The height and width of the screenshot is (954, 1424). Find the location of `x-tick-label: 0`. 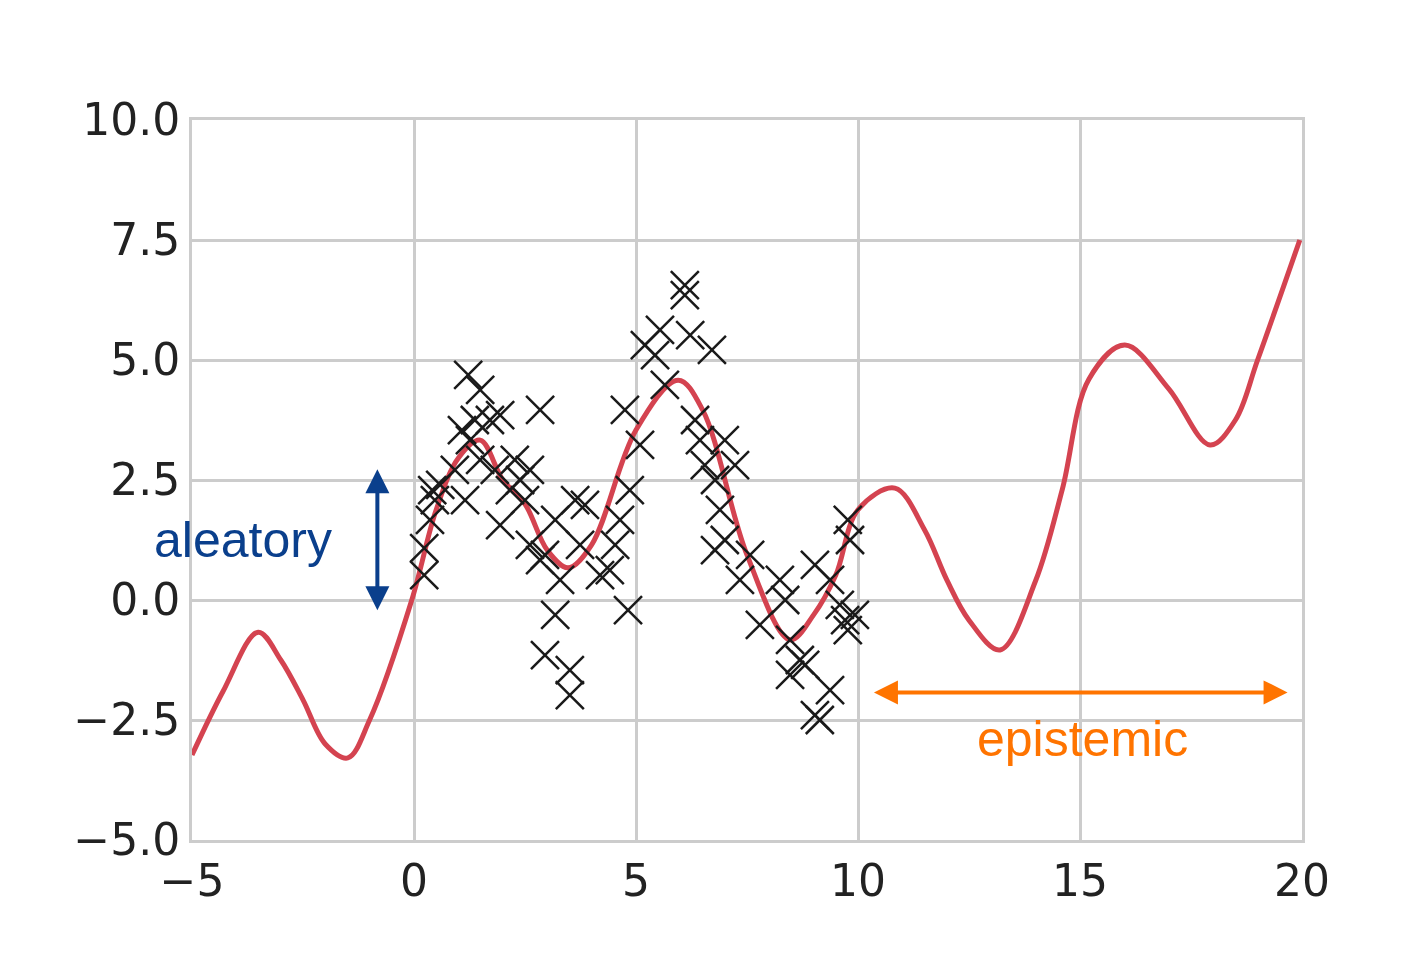

x-tick-label: 0 is located at coordinates (414, 880).